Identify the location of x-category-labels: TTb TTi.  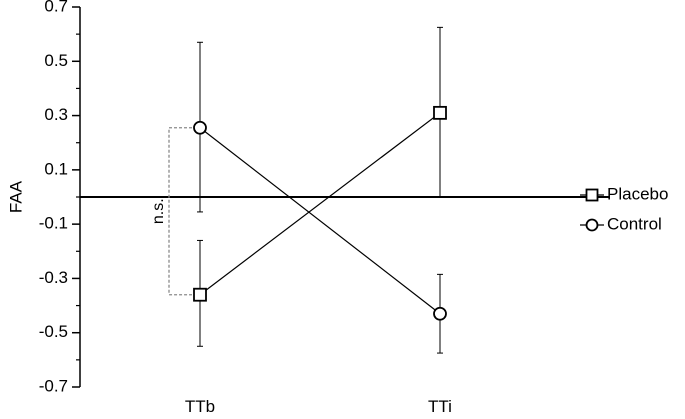
(318, 406).